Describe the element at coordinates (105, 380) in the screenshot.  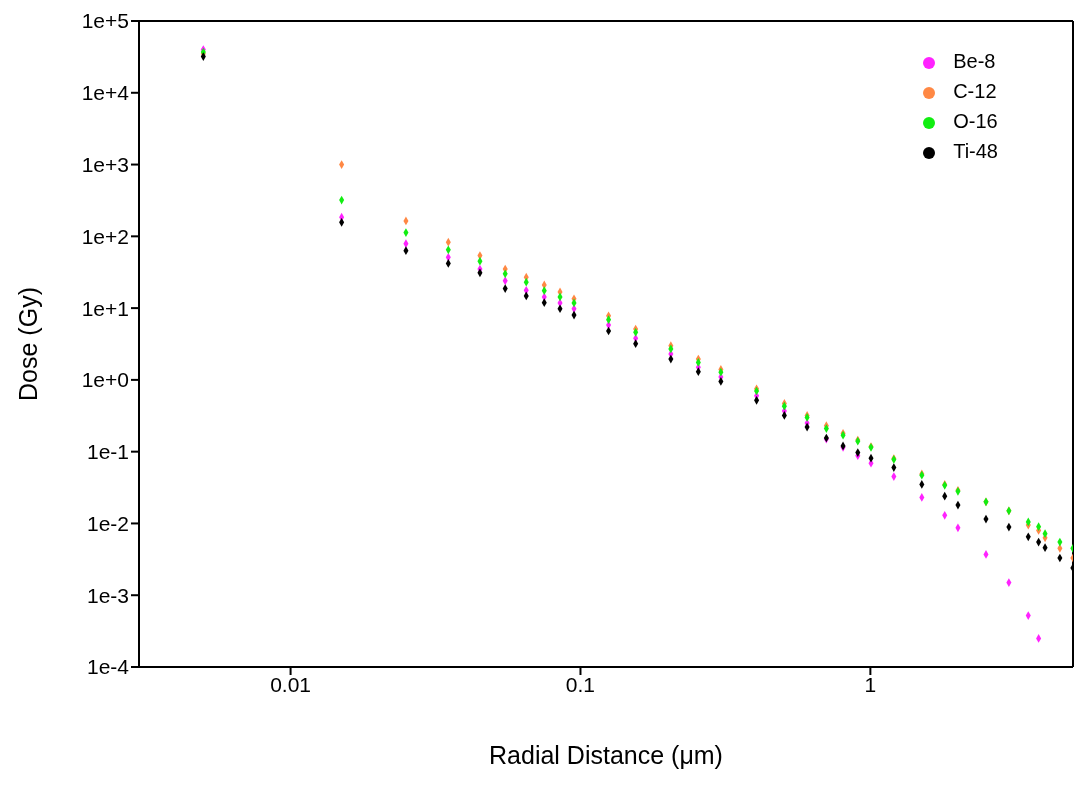
I see `y-tick-label: 1e+0` at that location.